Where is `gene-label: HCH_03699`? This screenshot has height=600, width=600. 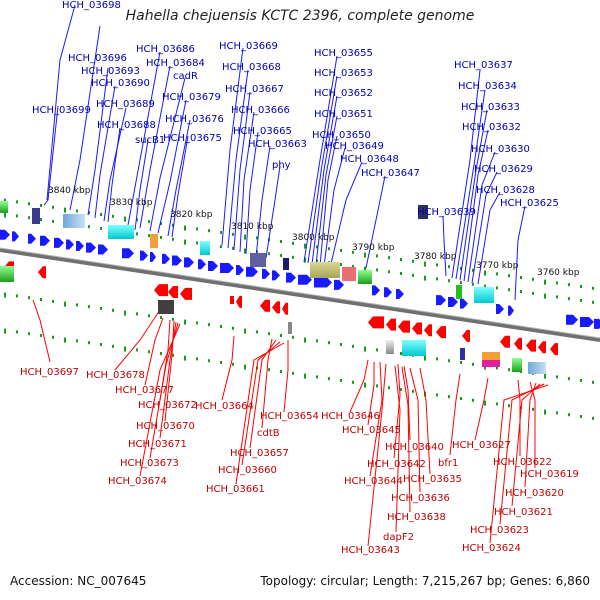 gene-label: HCH_03699 is located at coordinates (61, 110).